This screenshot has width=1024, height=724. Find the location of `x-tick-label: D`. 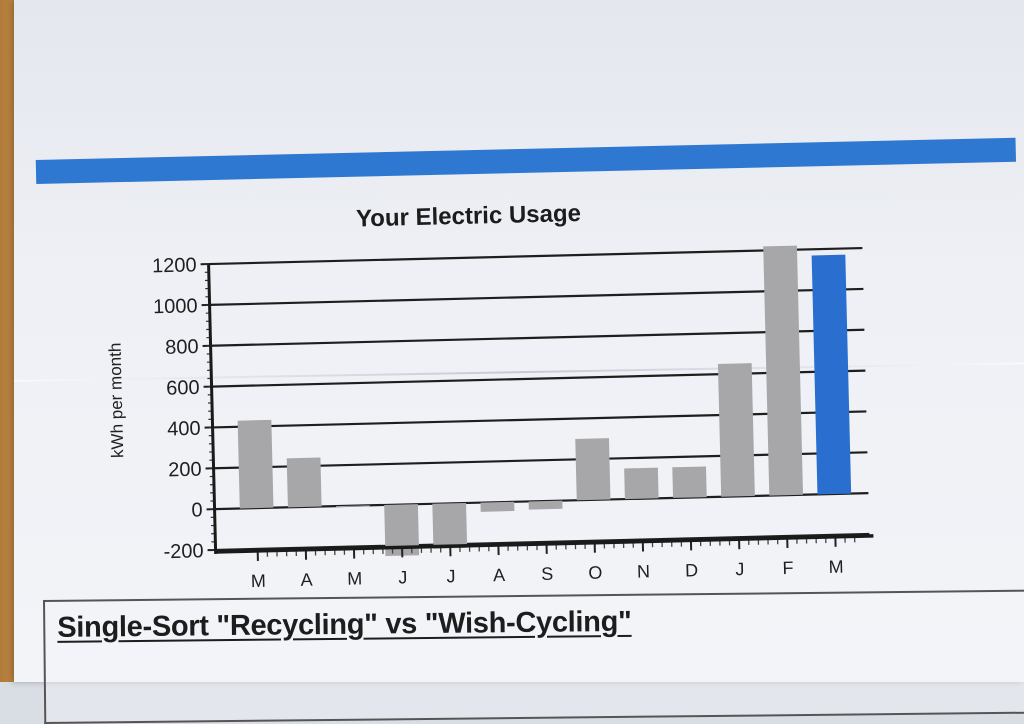

x-tick-label: D is located at coordinates (691, 570).